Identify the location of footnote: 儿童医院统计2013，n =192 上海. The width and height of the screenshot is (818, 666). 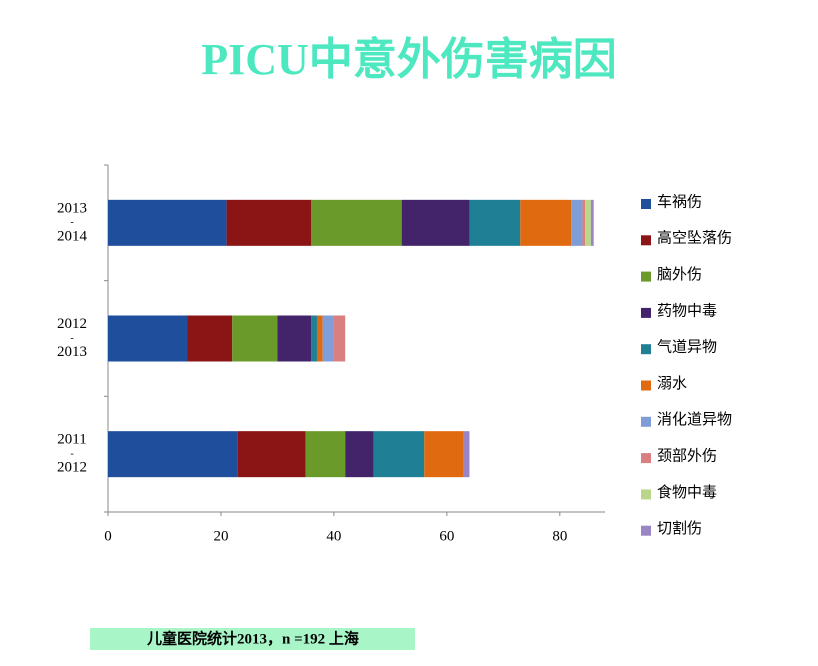
(252, 638).